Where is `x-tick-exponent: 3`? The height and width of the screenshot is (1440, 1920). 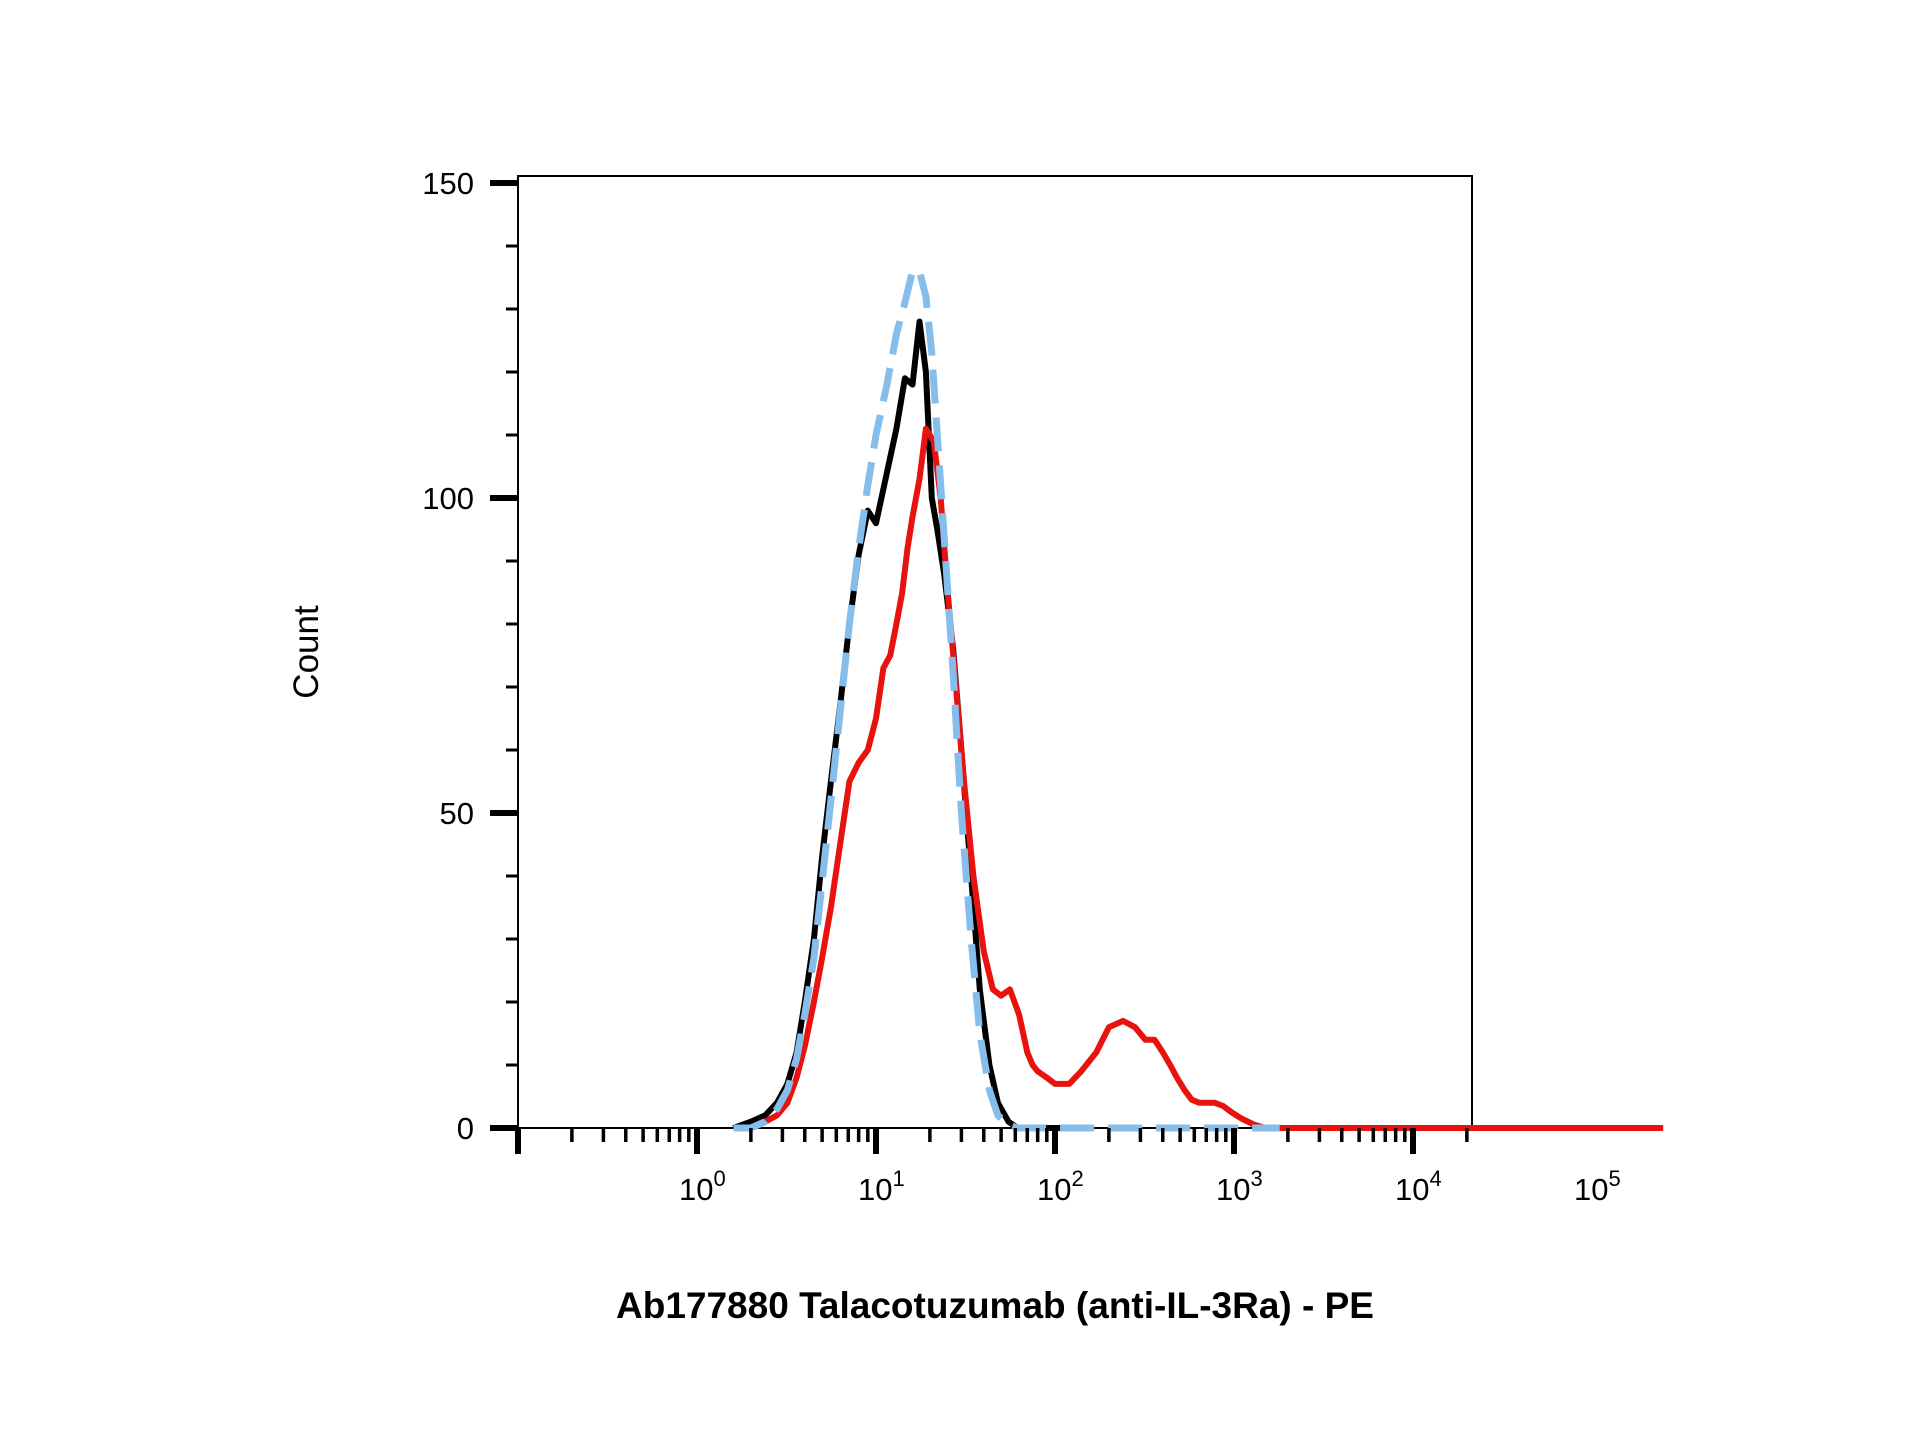 x-tick-exponent: 3 is located at coordinates (1256, 1178).